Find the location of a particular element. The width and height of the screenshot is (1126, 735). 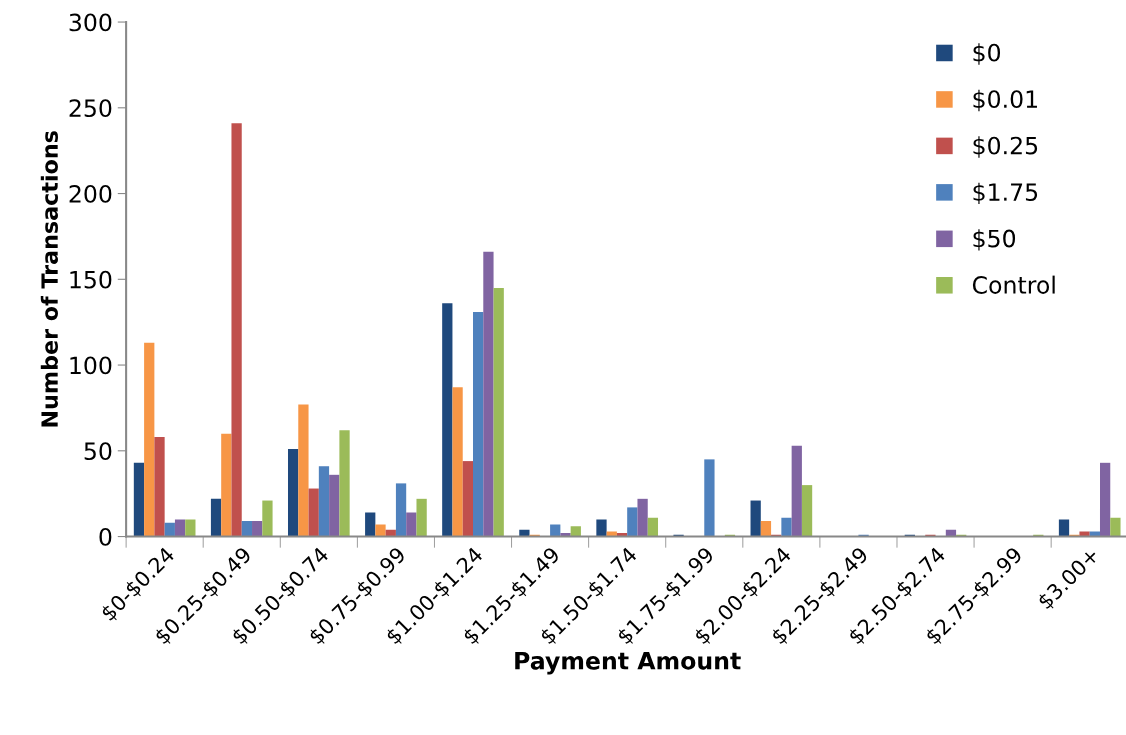

legend-label: $0.01 is located at coordinates (1005, 100).